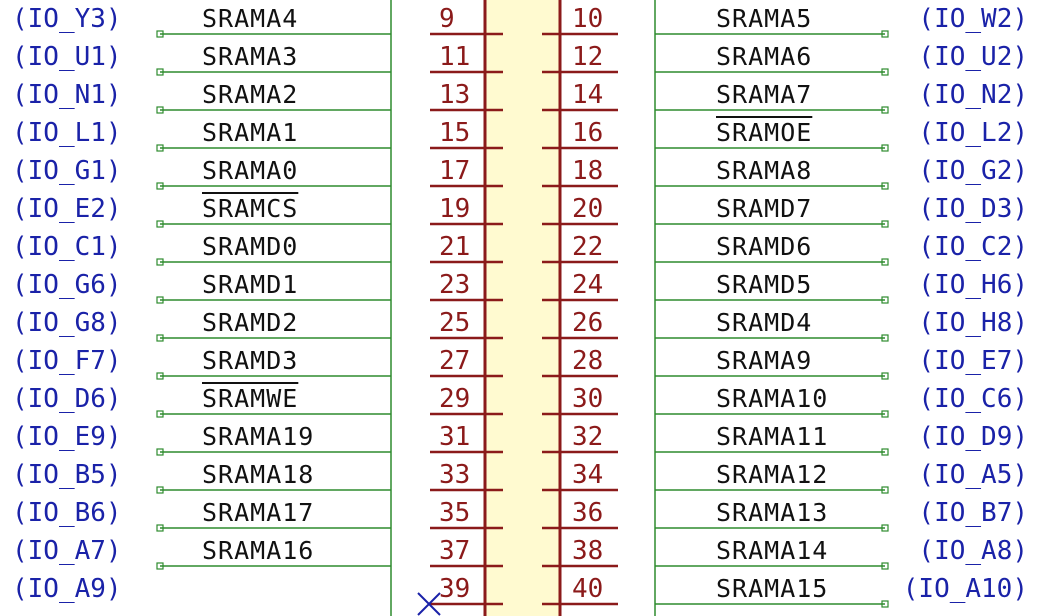 Image resolution: width=1049 pixels, height=616 pixels. Describe the element at coordinates (973, 57) in the screenshot. I see `io-label-right: (IO_U2)` at that location.